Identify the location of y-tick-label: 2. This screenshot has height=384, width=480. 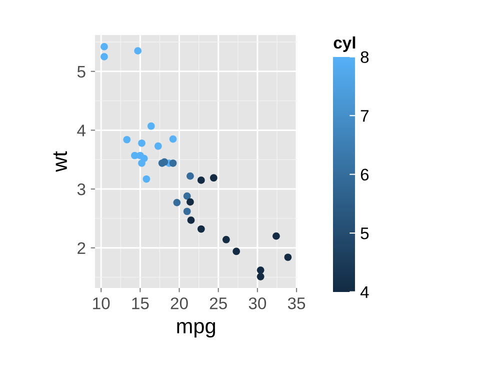
(82, 248).